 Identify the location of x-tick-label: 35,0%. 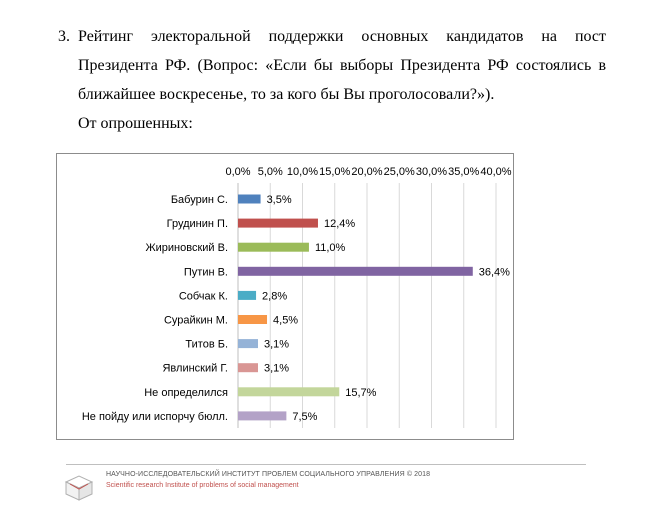
(463, 172).